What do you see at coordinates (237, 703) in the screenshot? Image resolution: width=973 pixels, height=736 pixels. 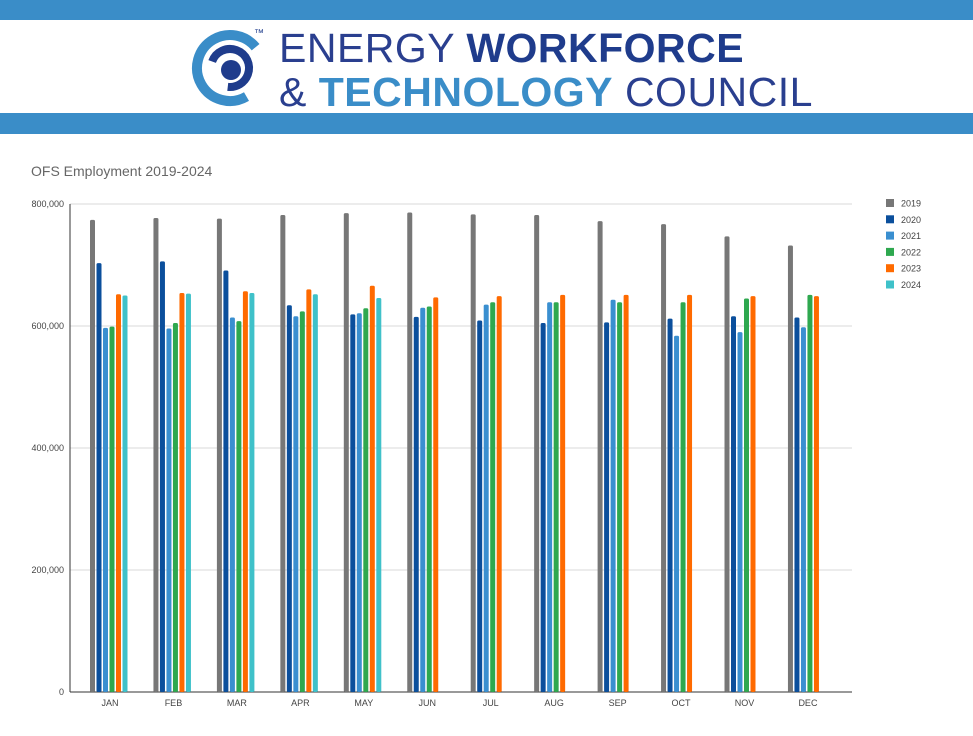 I see `x-tick-label: MAR` at bounding box center [237, 703].